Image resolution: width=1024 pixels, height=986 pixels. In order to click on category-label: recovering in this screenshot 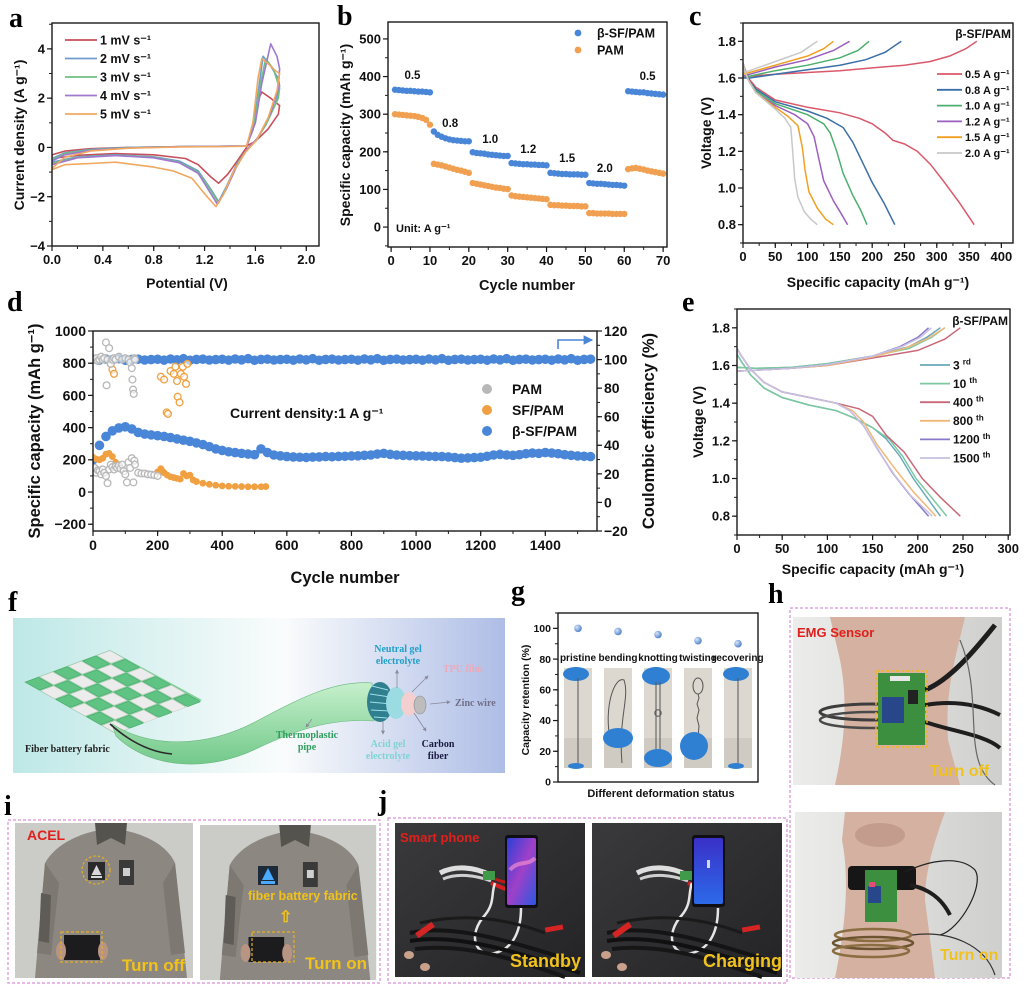, I will do `click(737, 658)`.